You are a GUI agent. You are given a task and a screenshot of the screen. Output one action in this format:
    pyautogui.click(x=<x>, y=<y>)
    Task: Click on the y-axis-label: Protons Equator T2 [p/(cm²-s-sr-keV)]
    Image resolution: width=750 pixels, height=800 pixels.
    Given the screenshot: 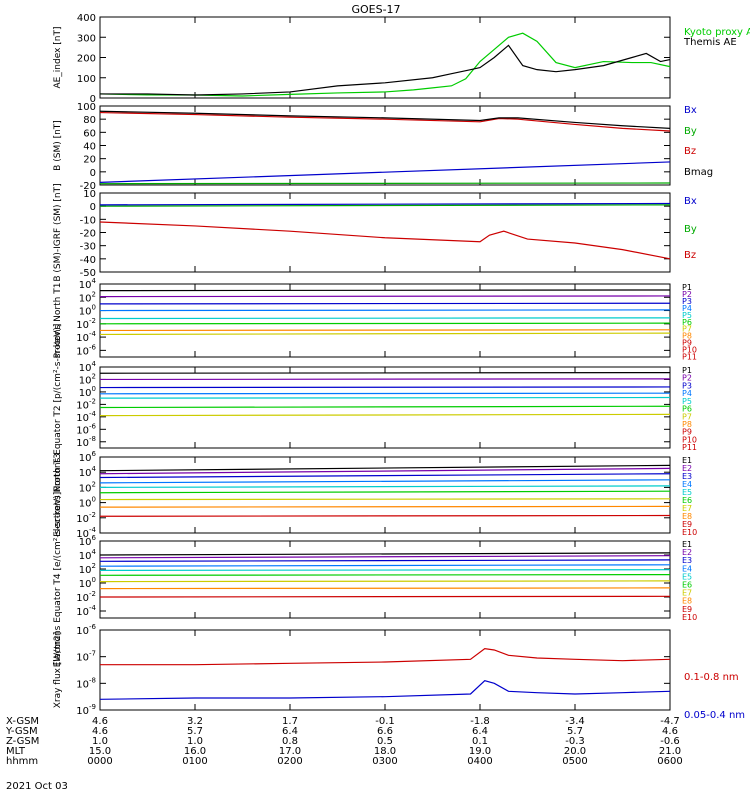 What is the action you would take?
    pyautogui.click(x=58, y=408)
    